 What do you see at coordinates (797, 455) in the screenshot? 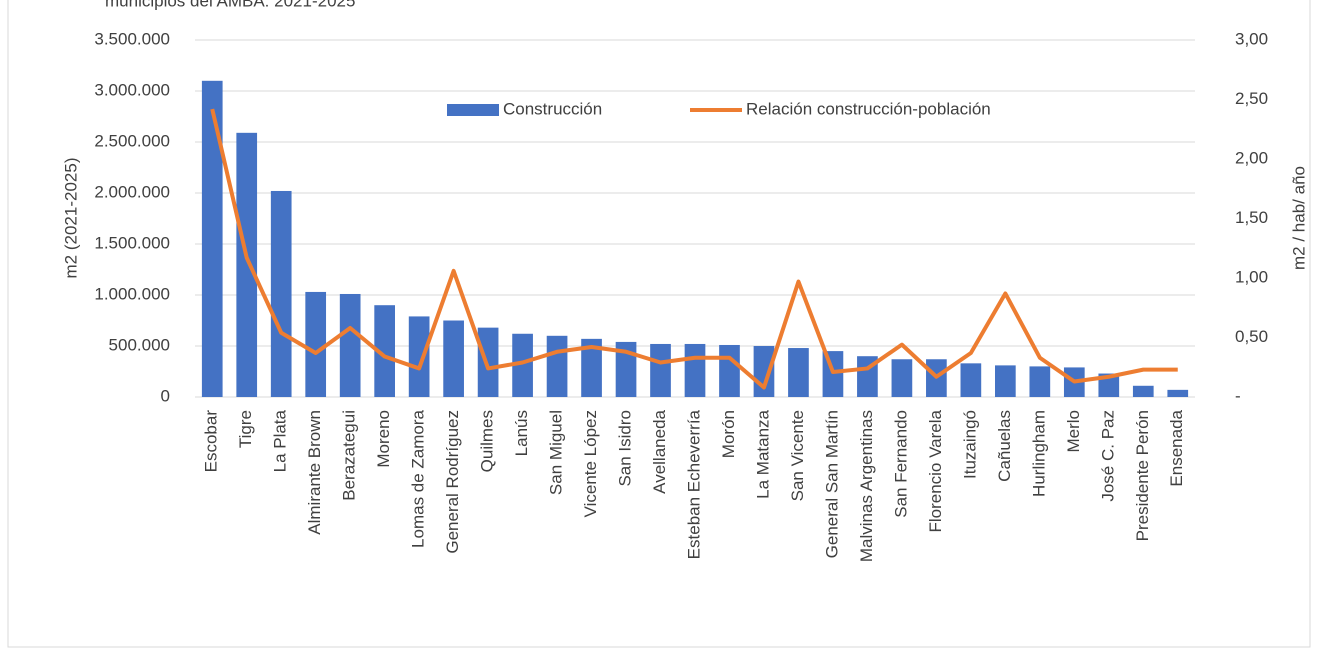
I see `x-tick-label: San Vicente` at bounding box center [797, 455].